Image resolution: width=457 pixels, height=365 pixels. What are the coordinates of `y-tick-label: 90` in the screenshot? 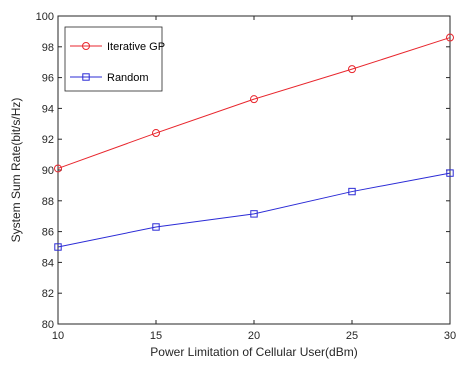 It's located at (48, 171).